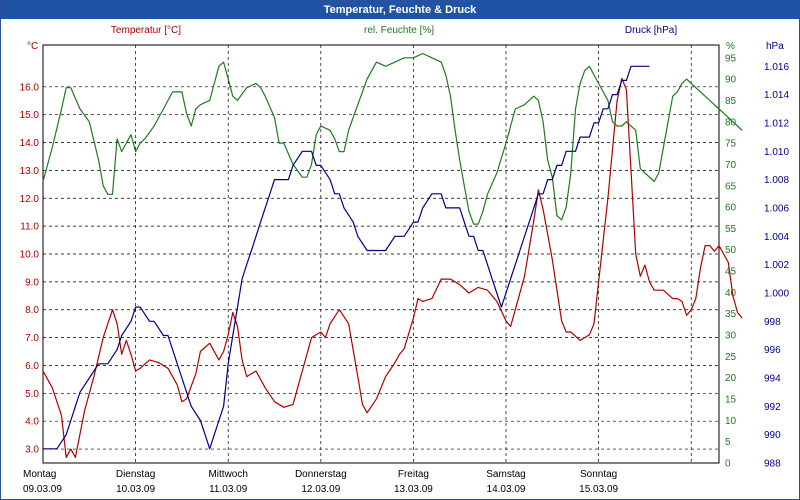  What do you see at coordinates (776, 265) in the screenshot?
I see `tick-label-pressure: 1.002` at bounding box center [776, 265].